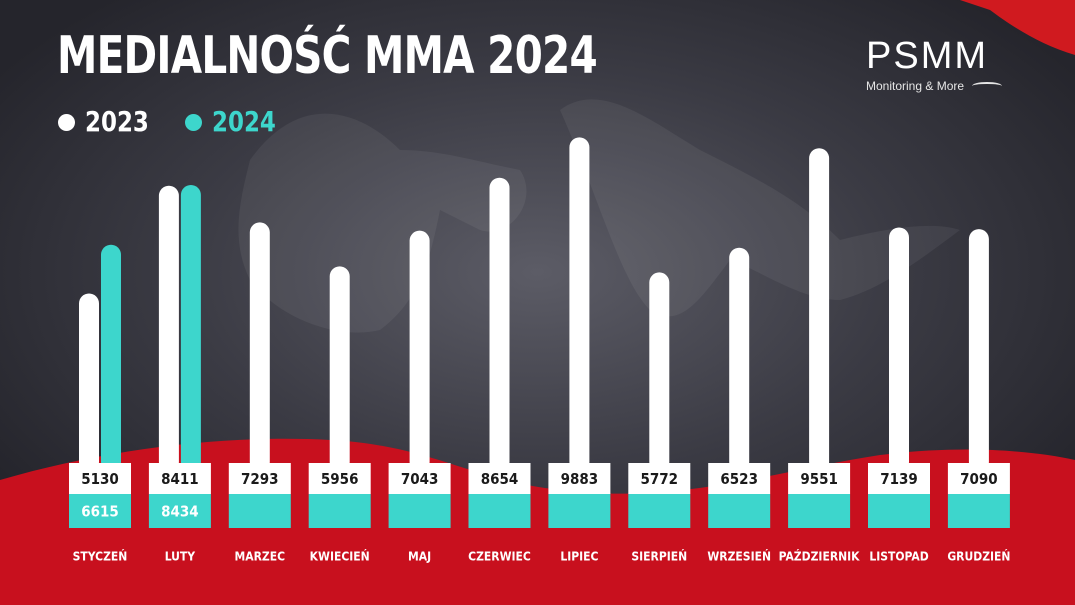 The image size is (1075, 605). I want to click on x-tick-label: KWIECIEŃ, so click(340, 556).